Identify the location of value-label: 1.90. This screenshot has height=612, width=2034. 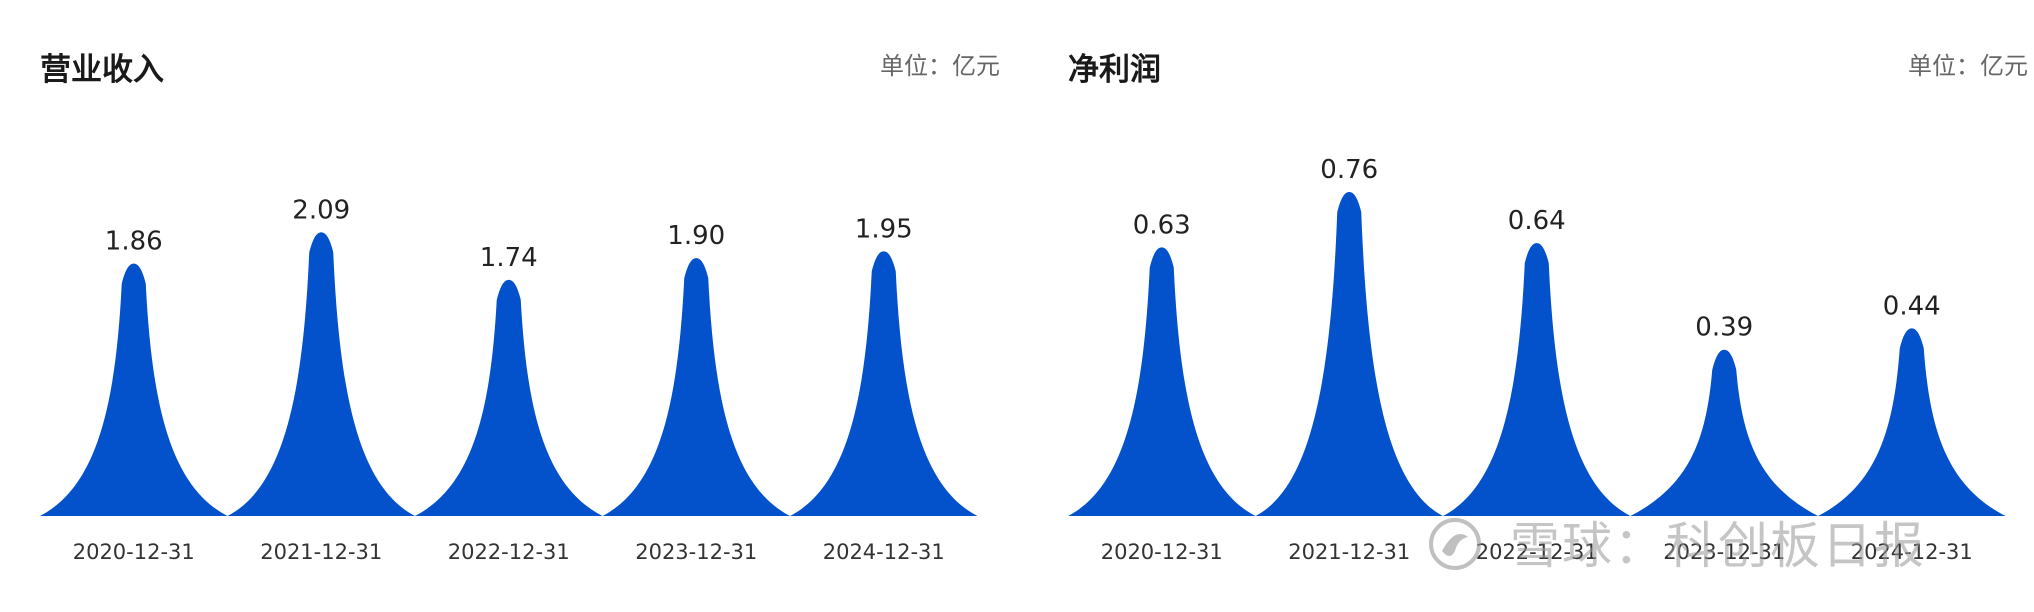
(696, 236).